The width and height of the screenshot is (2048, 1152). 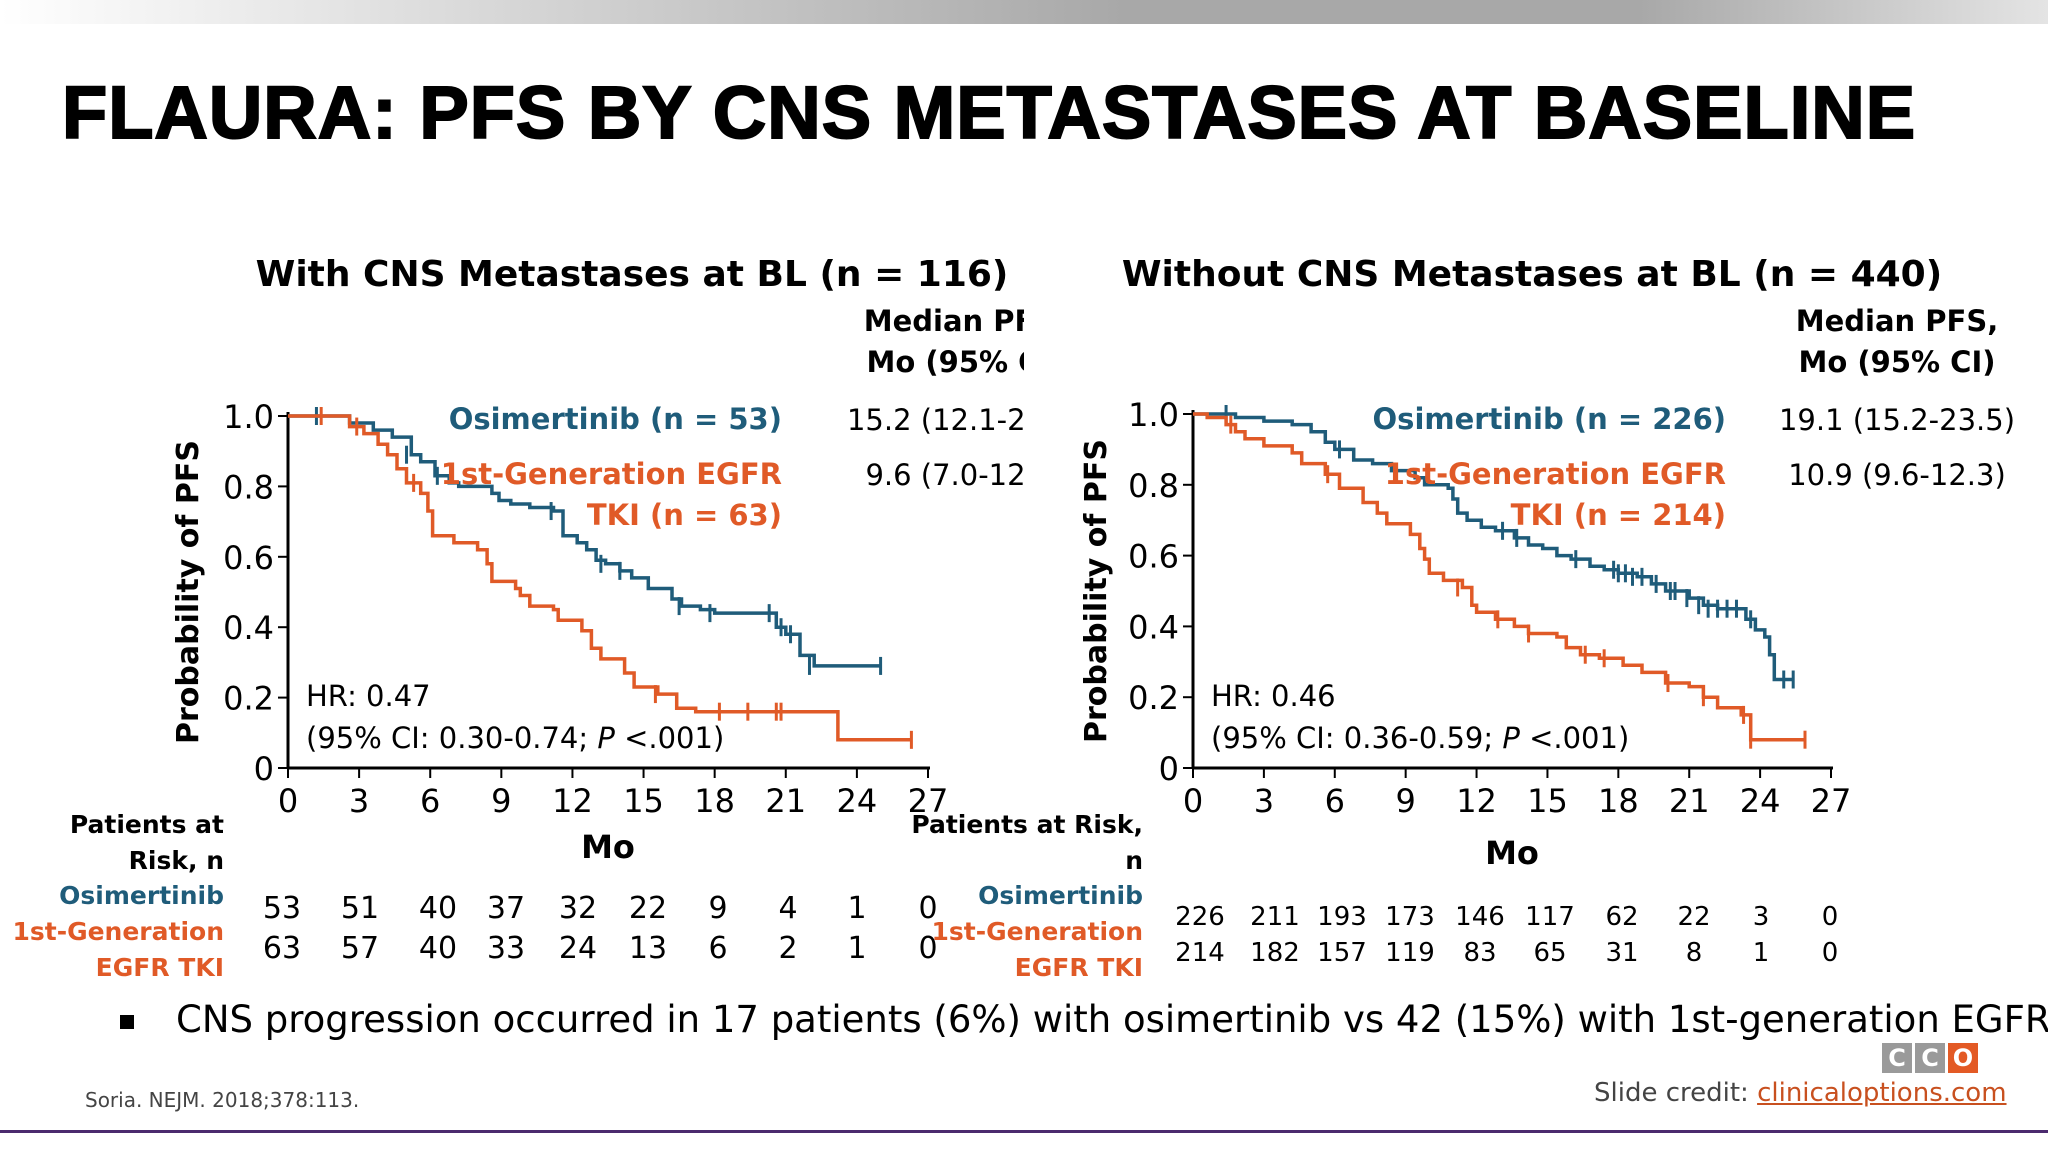 What do you see at coordinates (578, 908) in the screenshot?
I see `risk-value: 32` at bounding box center [578, 908].